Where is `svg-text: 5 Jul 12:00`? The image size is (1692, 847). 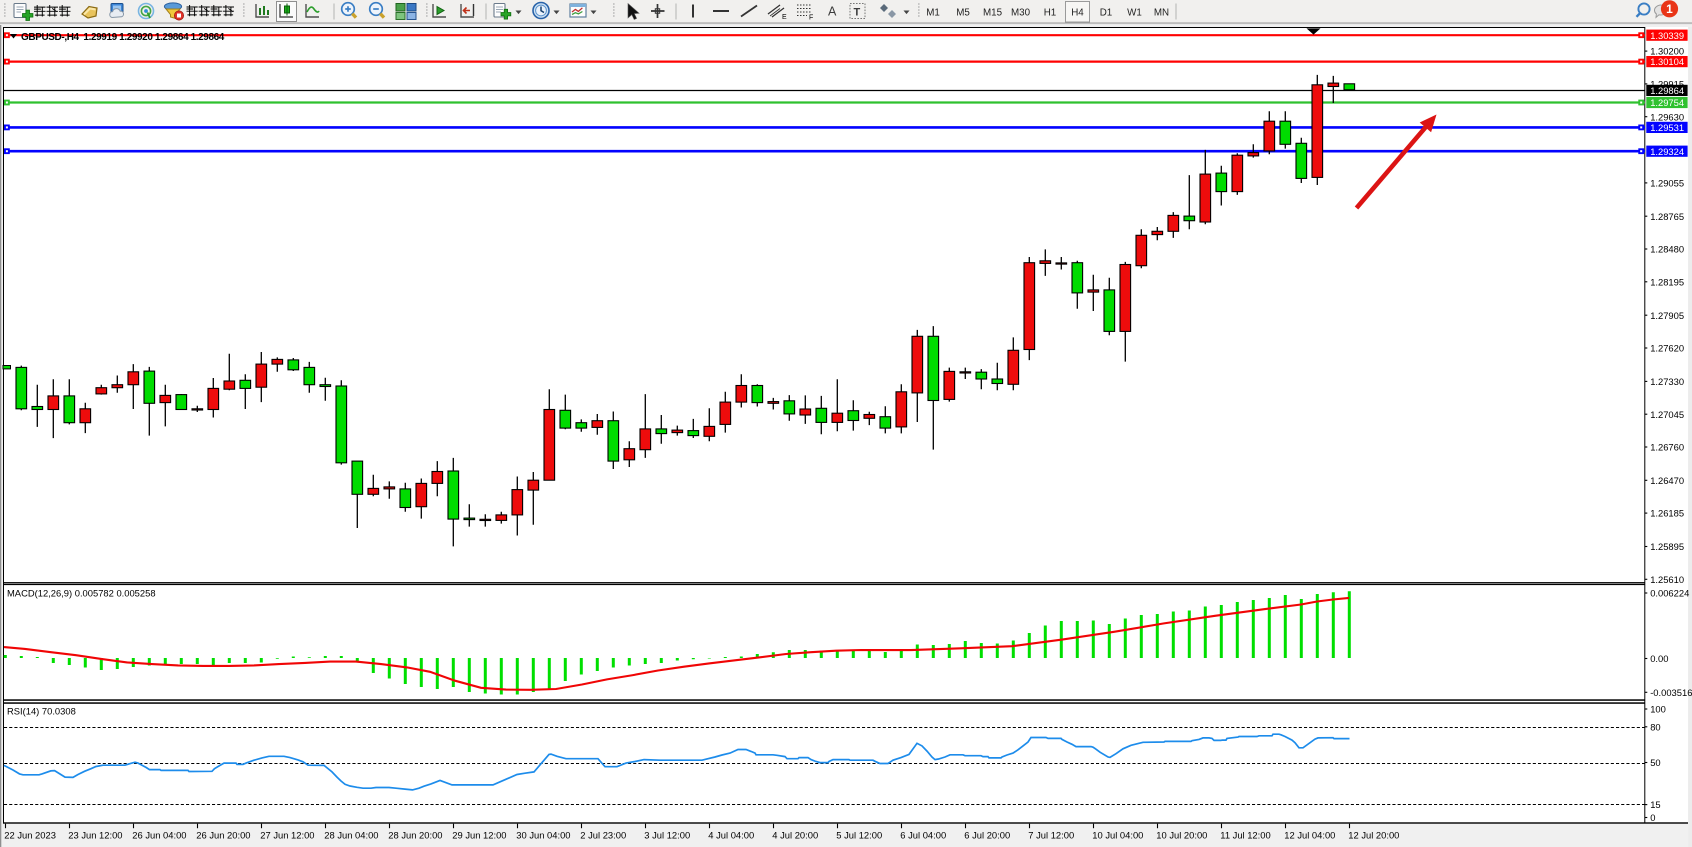
svg-text: 5 Jul 12:00 is located at coordinates (859, 835).